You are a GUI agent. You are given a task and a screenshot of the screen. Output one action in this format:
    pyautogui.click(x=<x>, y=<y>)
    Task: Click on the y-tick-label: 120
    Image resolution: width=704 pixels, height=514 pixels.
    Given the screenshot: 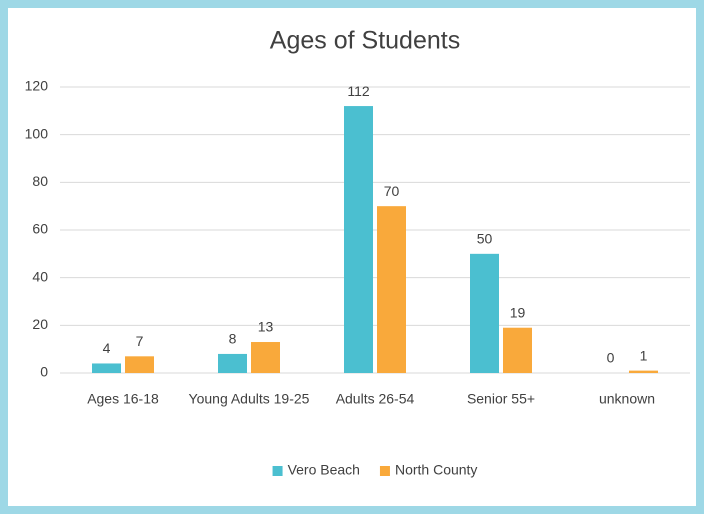 What is the action you would take?
    pyautogui.click(x=37, y=86)
    